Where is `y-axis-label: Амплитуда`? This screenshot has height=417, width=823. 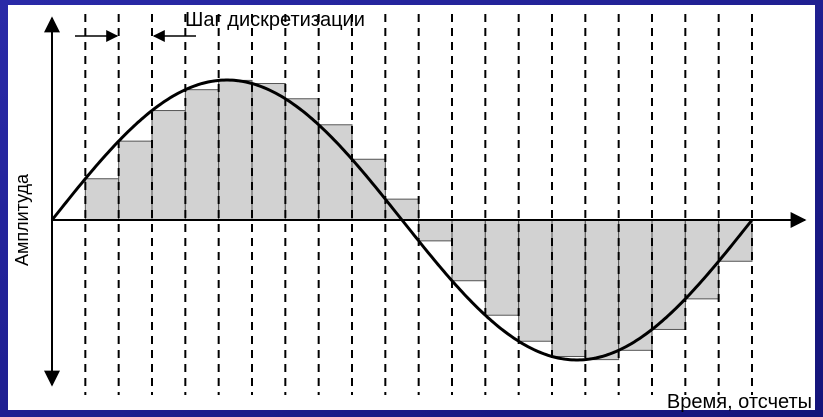 y-axis-label: Амплитуда is located at coordinates (22, 219).